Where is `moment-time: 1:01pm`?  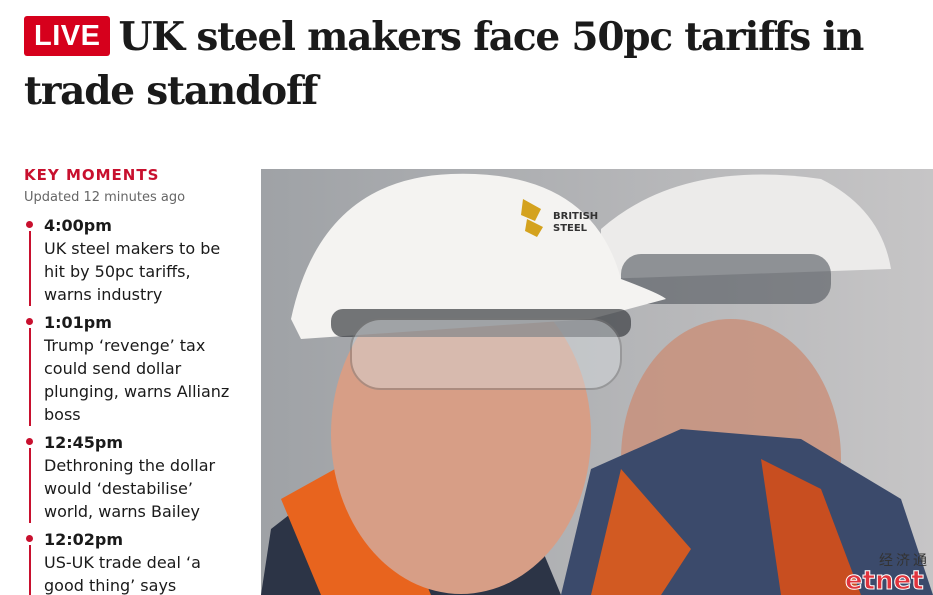 moment-time: 1:01pm is located at coordinates (78, 322).